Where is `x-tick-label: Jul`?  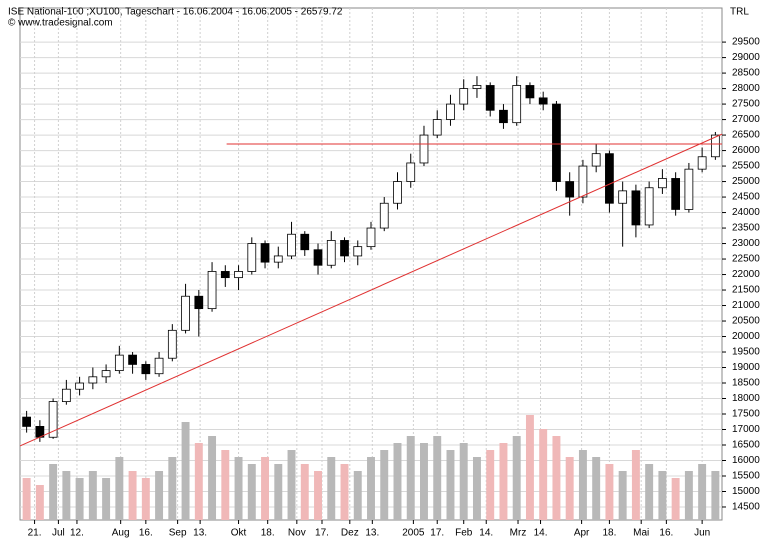
x-tick-label: Jul is located at coordinates (58, 533).